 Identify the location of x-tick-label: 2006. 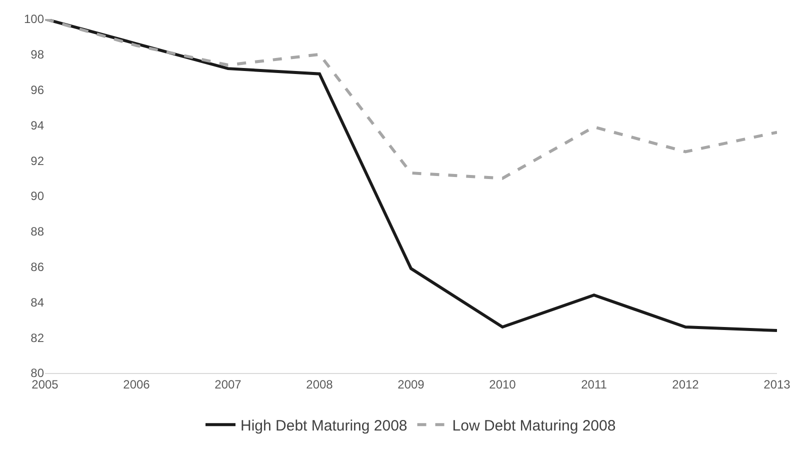
(136, 384).